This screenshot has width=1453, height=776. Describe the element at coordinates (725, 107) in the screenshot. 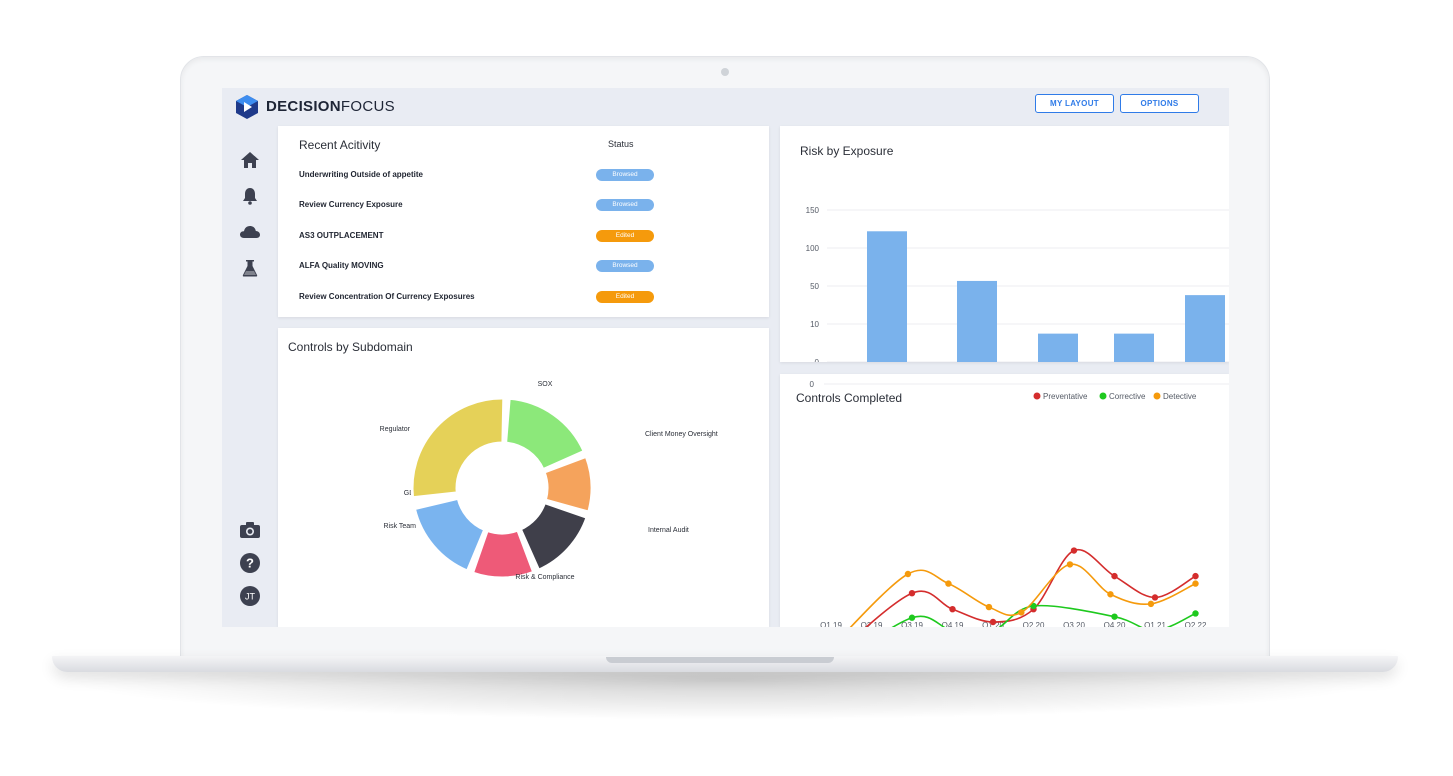

I see `top-bar: DECISIONFOCUS MY LAYOUT OPTIONS` at that location.